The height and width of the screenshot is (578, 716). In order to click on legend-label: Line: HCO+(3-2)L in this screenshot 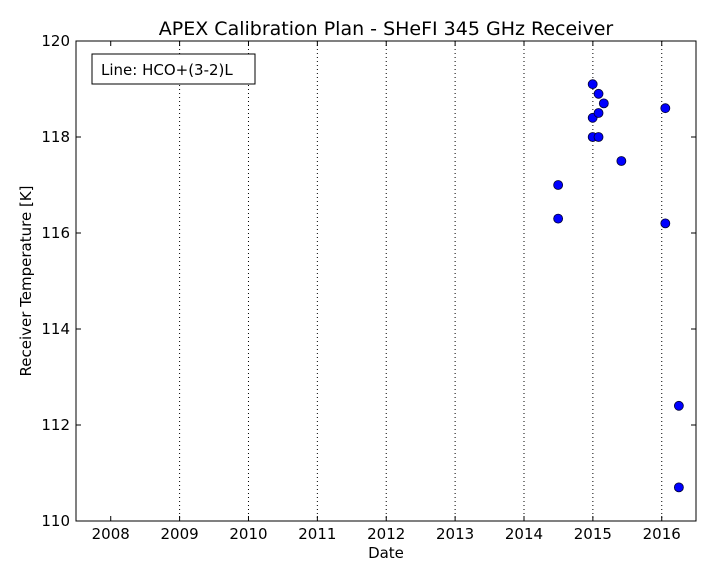, I will do `click(167, 70)`.